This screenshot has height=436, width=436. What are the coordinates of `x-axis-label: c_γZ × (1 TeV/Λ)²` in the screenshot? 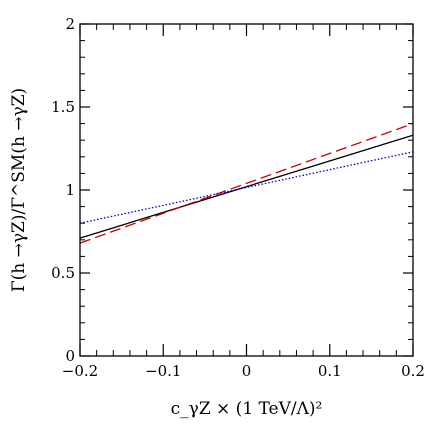 It's located at (247, 409).